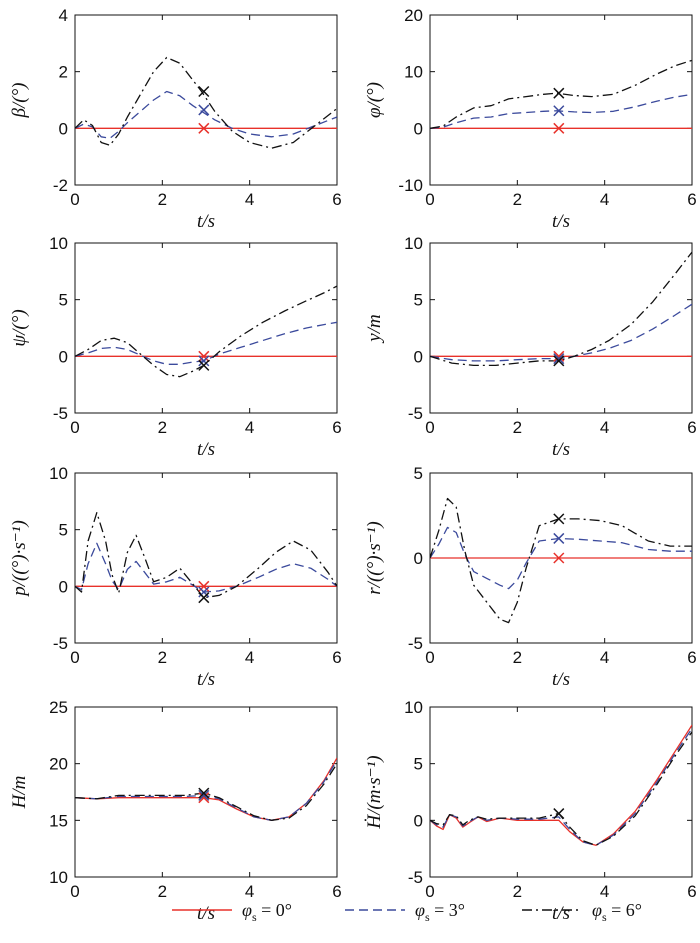 This screenshot has height=943, width=700. What do you see at coordinates (232, 912) in the screenshot?
I see `legend-item-1: φs = 0°` at bounding box center [232, 912].